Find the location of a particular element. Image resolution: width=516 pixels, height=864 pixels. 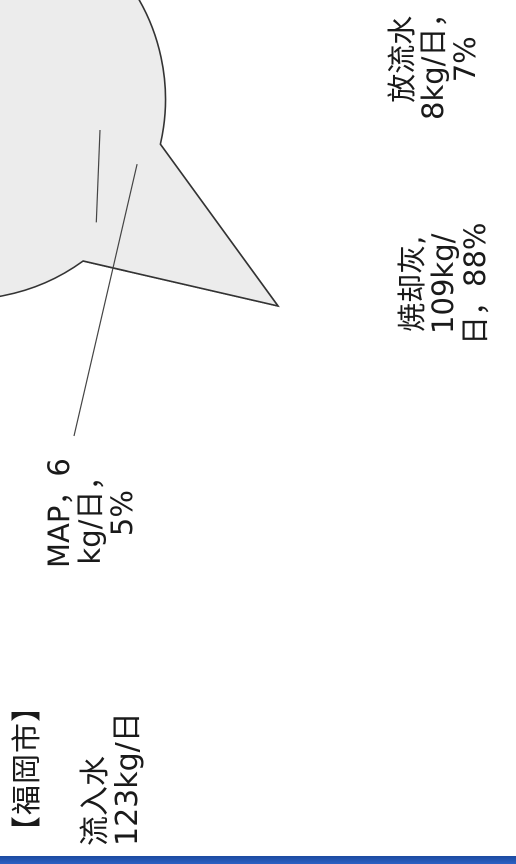

bottom-accent-bar is located at coordinates (258, 860).